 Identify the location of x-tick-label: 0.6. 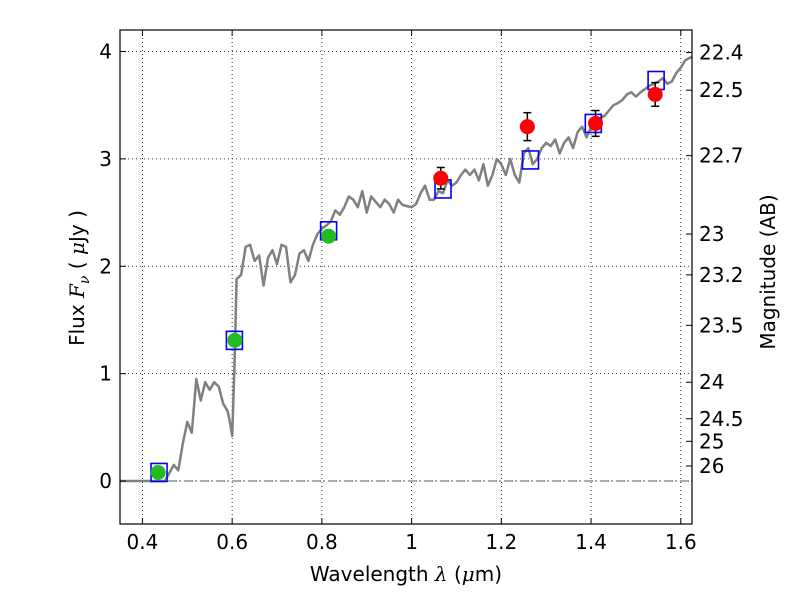
(232, 542).